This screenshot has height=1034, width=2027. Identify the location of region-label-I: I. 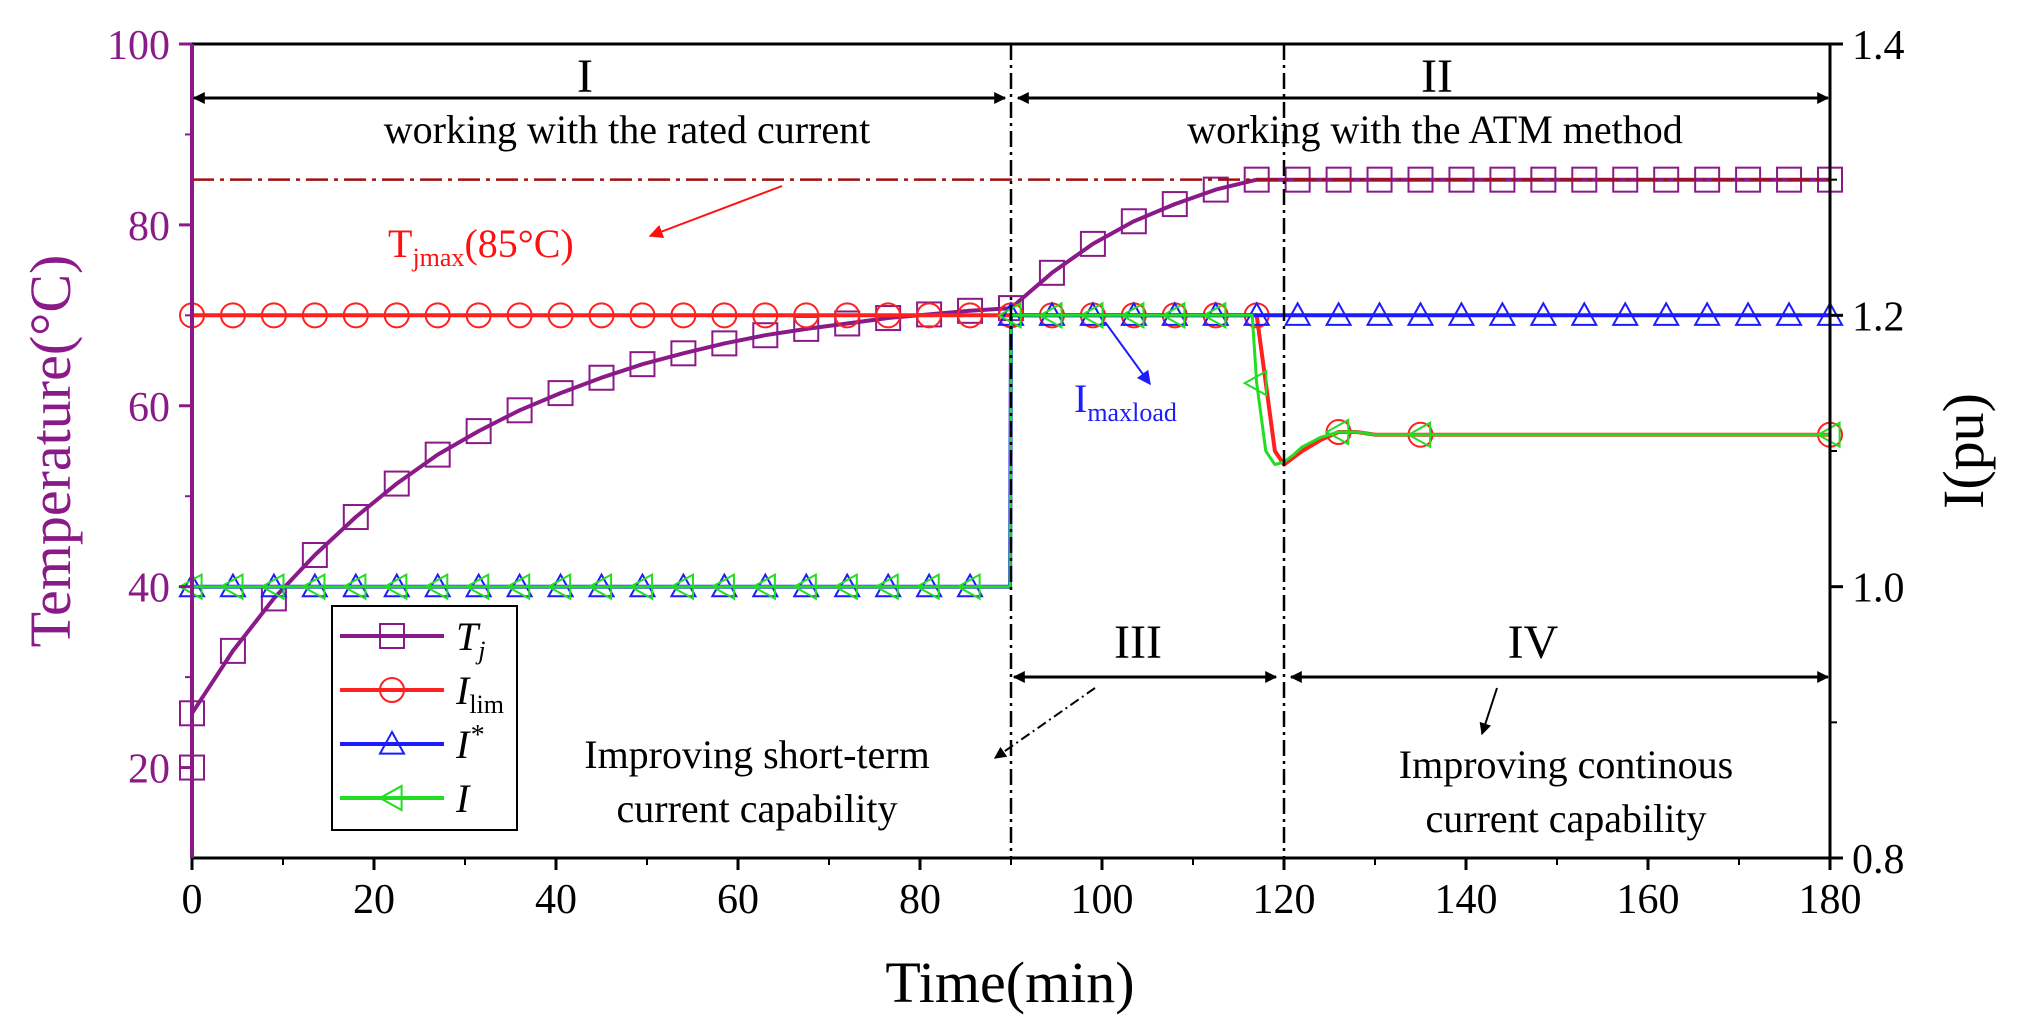
(585, 76).